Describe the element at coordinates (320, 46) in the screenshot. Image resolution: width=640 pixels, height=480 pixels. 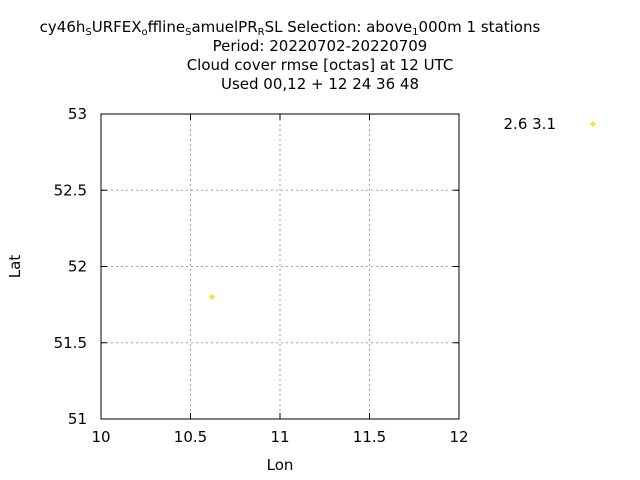
I see `chart-title-line2: Period: 20220702-20220709` at that location.